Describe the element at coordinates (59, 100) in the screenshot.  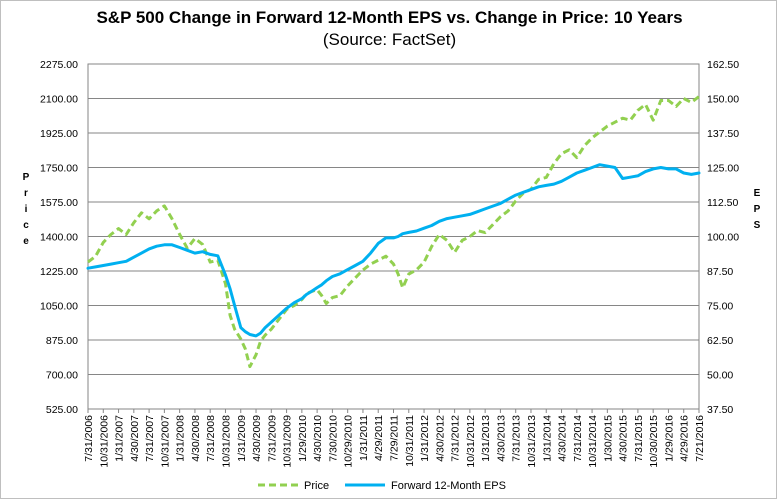
I see `y-tick-label: 2100.00` at that location.